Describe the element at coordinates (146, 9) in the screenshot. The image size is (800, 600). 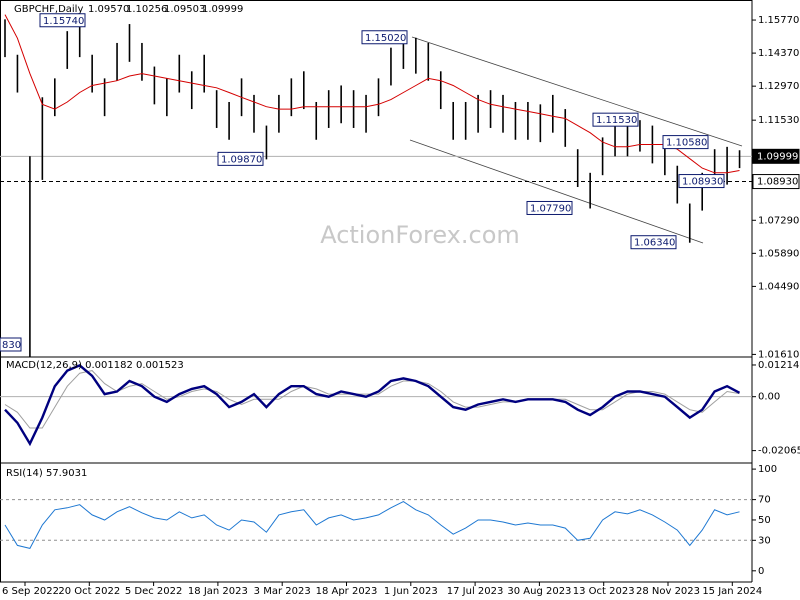
I see `ohlc-high: 1.10256` at that location.